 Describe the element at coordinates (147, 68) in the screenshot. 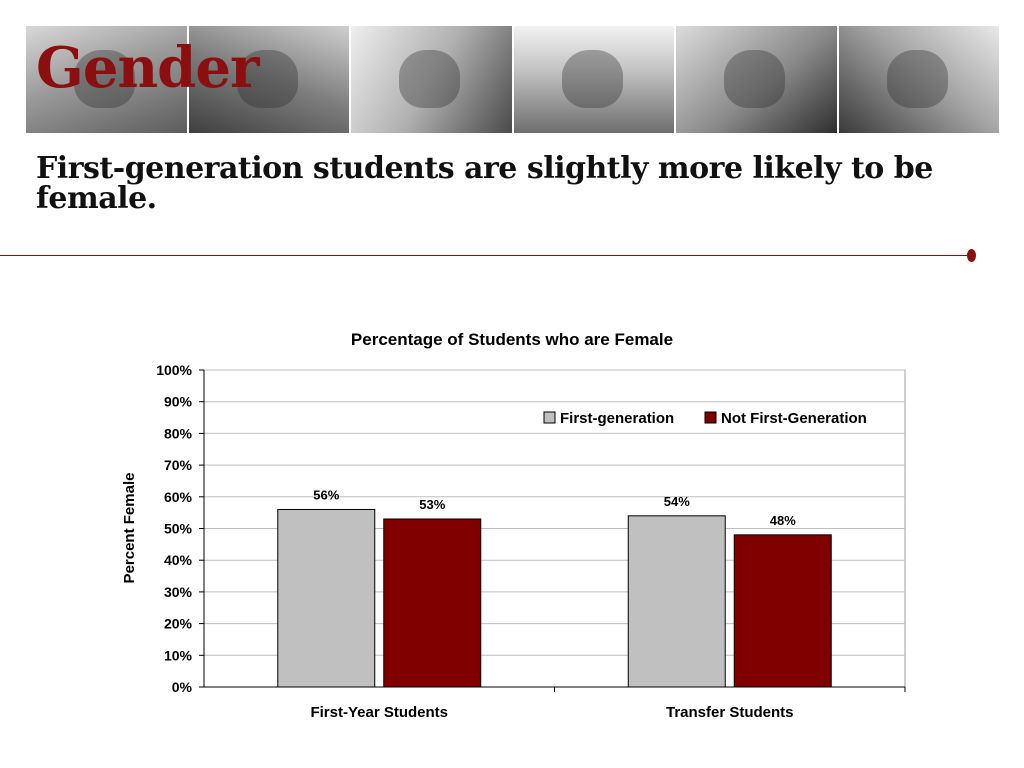

I see `page-title: Gender` at that location.